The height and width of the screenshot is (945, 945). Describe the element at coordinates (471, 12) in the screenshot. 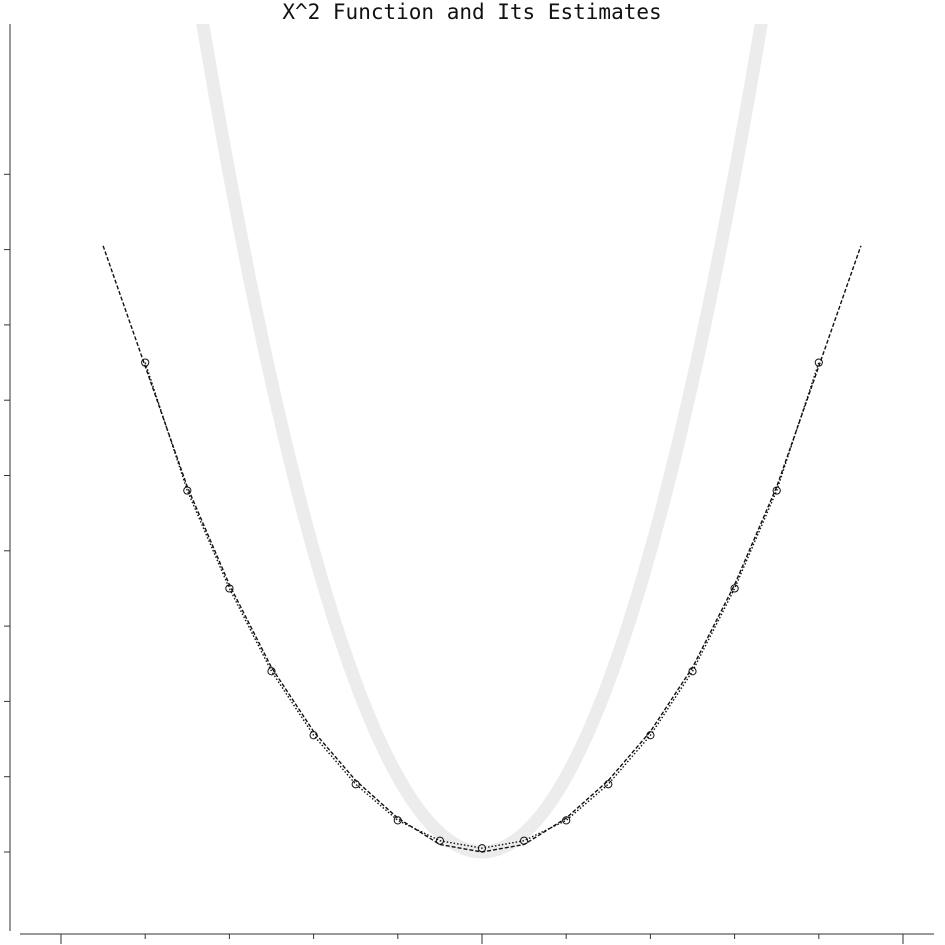

I see `chart-title: X^2 Function and Its Estimates` at that location.